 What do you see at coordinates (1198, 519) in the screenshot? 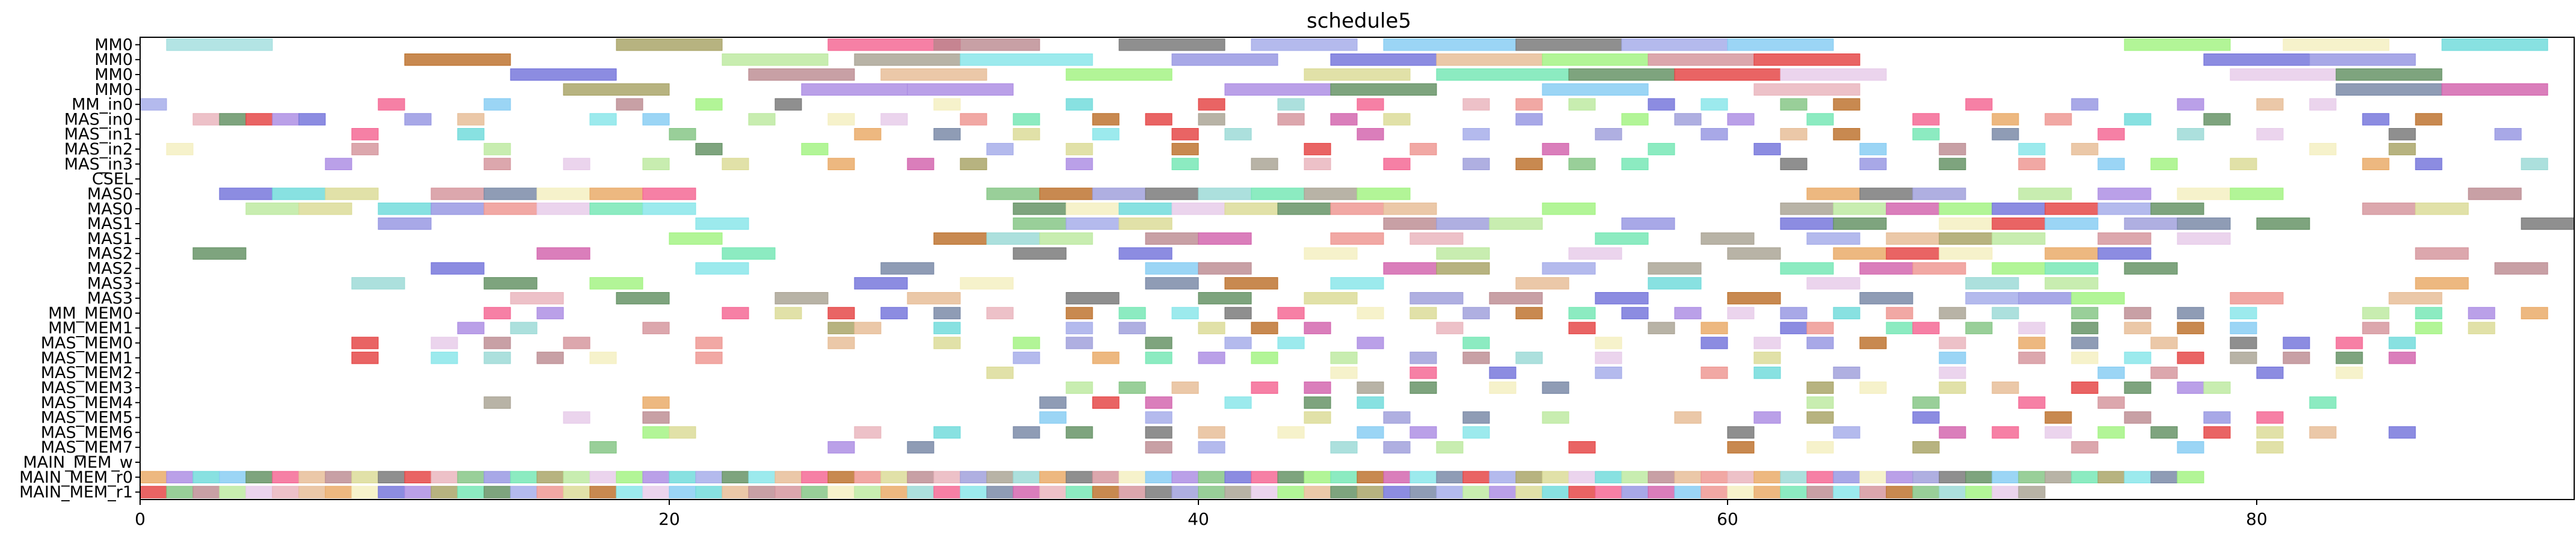
I see `x-tick-label: 40` at bounding box center [1198, 519].